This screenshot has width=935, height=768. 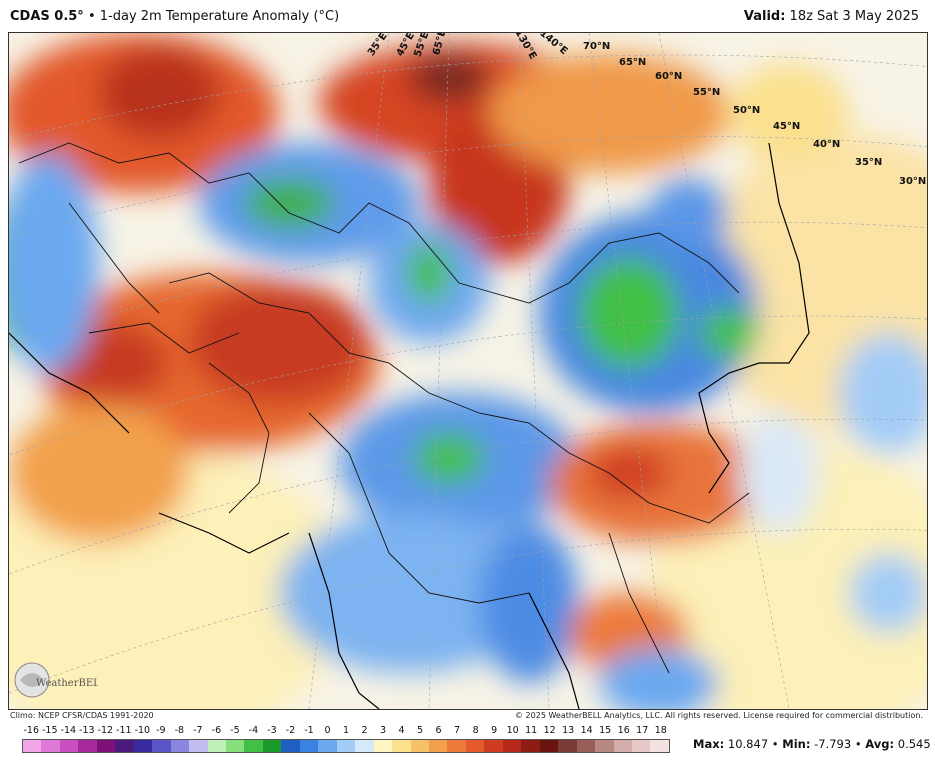 I want to click on min-label: Min:, so click(x=796, y=744).